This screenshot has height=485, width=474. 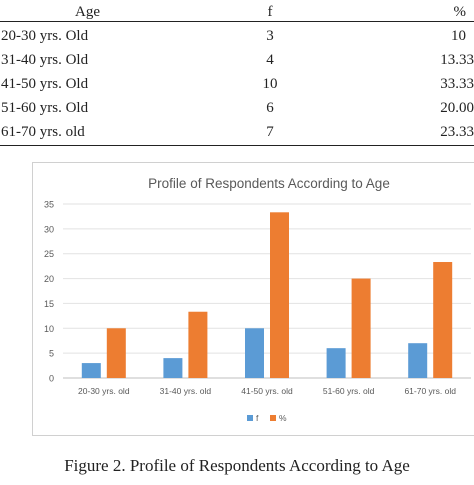 I want to click on percent-cell: 10, so click(x=458, y=36).